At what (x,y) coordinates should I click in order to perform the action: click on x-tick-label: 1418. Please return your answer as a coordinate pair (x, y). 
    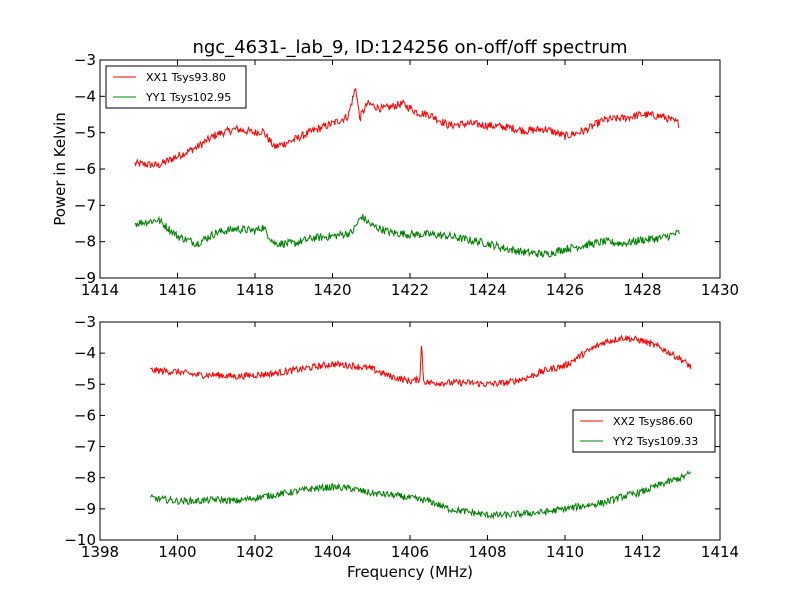
    Looking at the image, I should click on (255, 290).